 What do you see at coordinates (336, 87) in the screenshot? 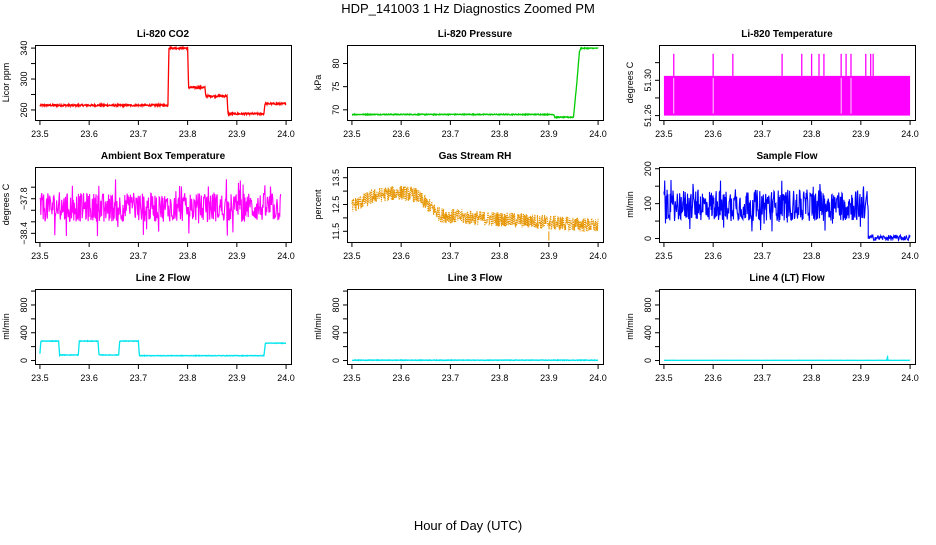
I see `y-tick-label: 75` at bounding box center [336, 87].